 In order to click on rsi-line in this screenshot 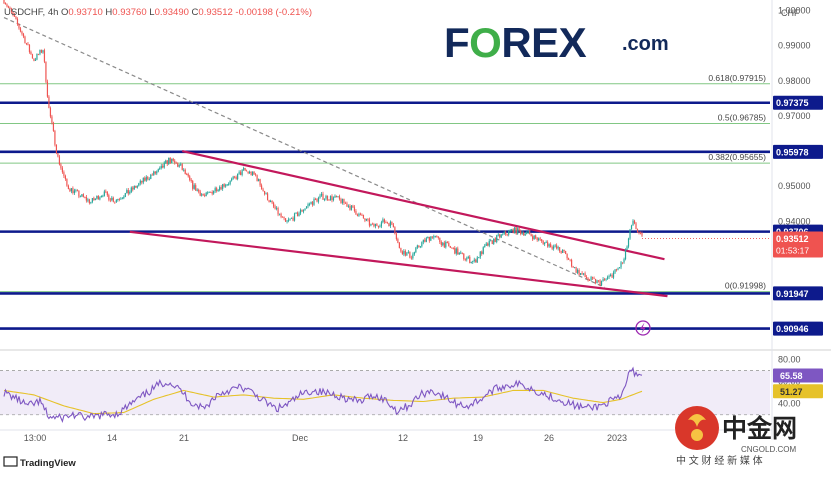, I will do `click(323, 394)`.